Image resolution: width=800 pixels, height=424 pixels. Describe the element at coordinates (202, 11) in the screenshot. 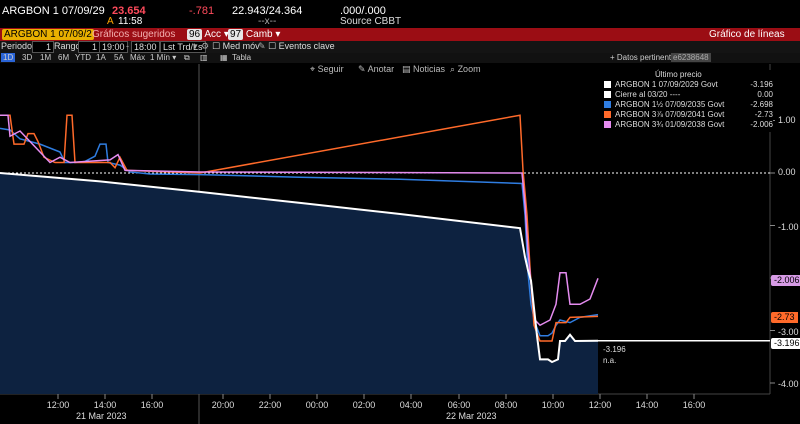

I see `ticker-change: -.781` at that location.